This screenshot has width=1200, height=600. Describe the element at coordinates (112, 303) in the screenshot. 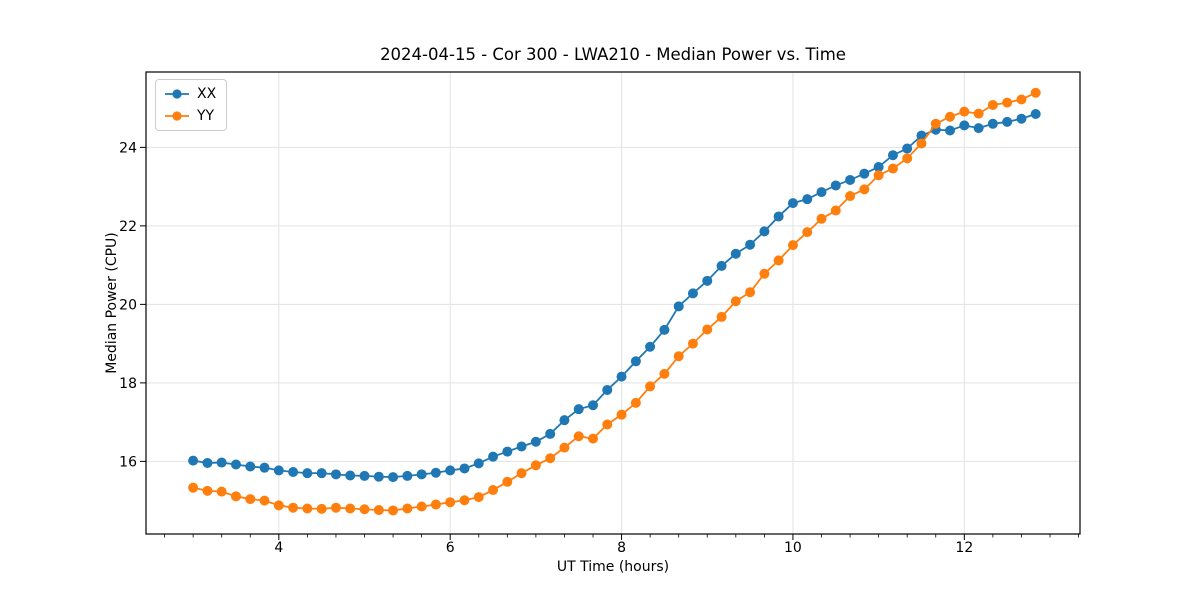

I see `y-axis-label: Median Power (CPU)` at that location.